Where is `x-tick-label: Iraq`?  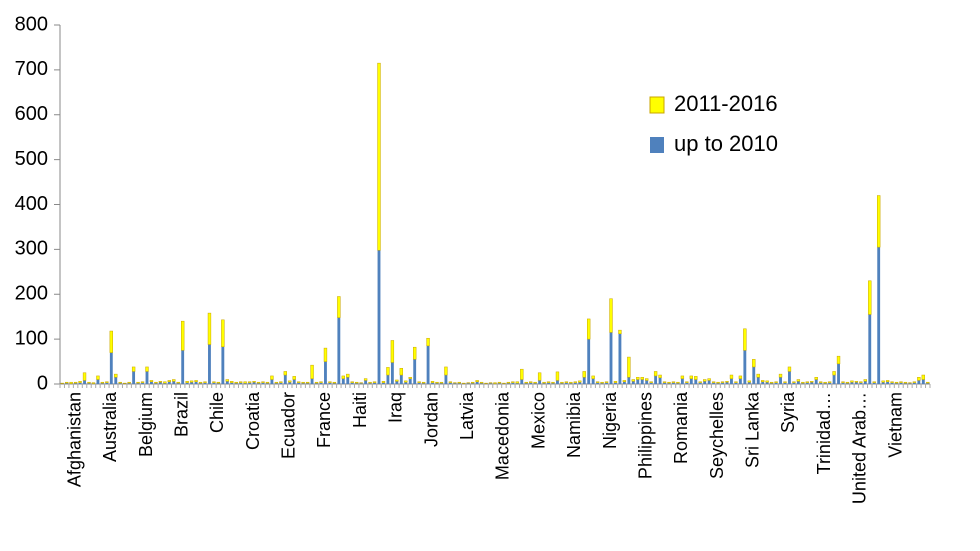
x-tick-label: Iraq is located at coordinates (396, 407).